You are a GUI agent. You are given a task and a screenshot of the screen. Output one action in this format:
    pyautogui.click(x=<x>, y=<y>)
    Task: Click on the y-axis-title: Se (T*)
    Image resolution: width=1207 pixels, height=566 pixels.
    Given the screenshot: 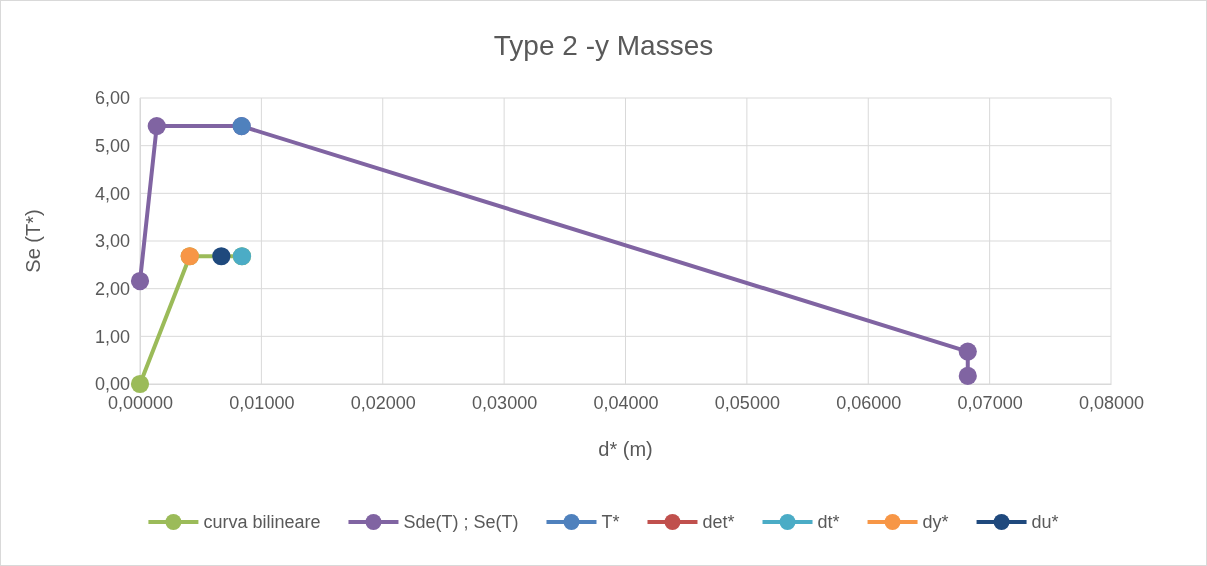 What is the action you would take?
    pyautogui.click(x=33, y=241)
    